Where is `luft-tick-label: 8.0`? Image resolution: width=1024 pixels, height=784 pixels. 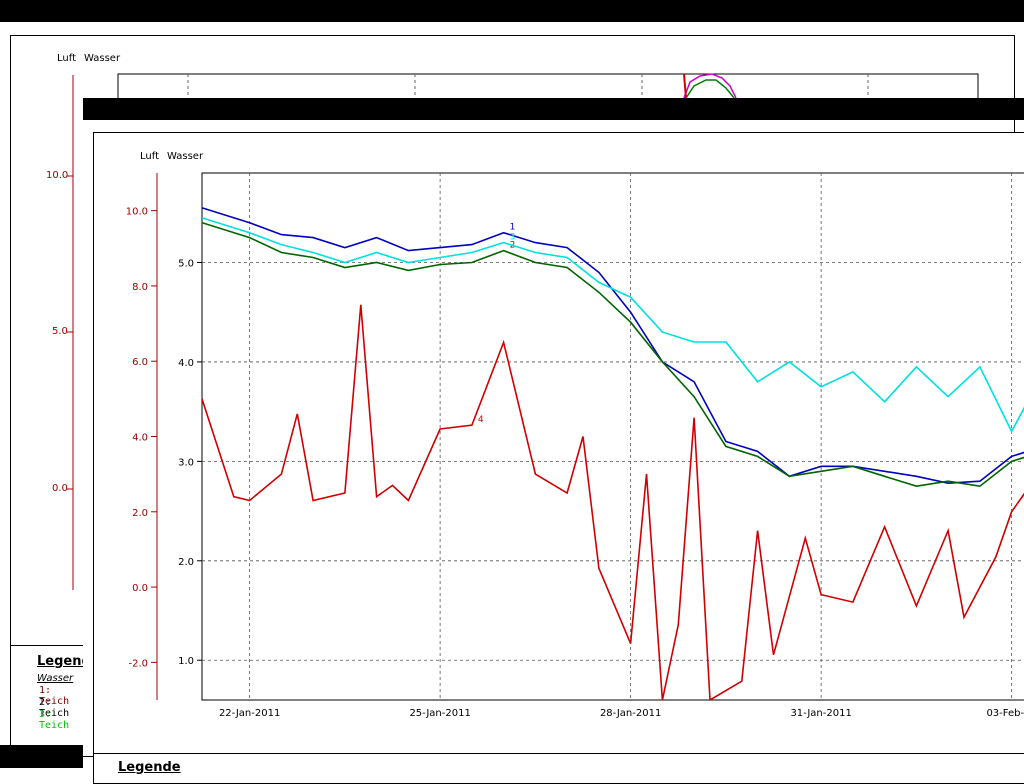 luft-tick-label: 8.0 is located at coordinates (140, 287).